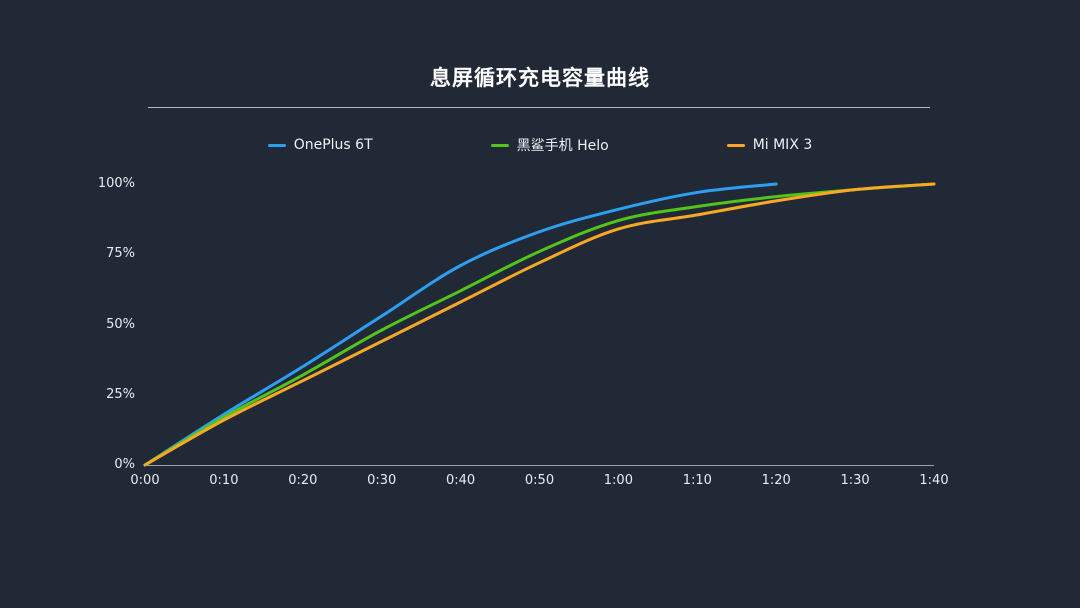 Image resolution: width=1080 pixels, height=608 pixels. Describe the element at coordinates (382, 480) in the screenshot. I see `x-axis-tick-label: 0:30` at that location.